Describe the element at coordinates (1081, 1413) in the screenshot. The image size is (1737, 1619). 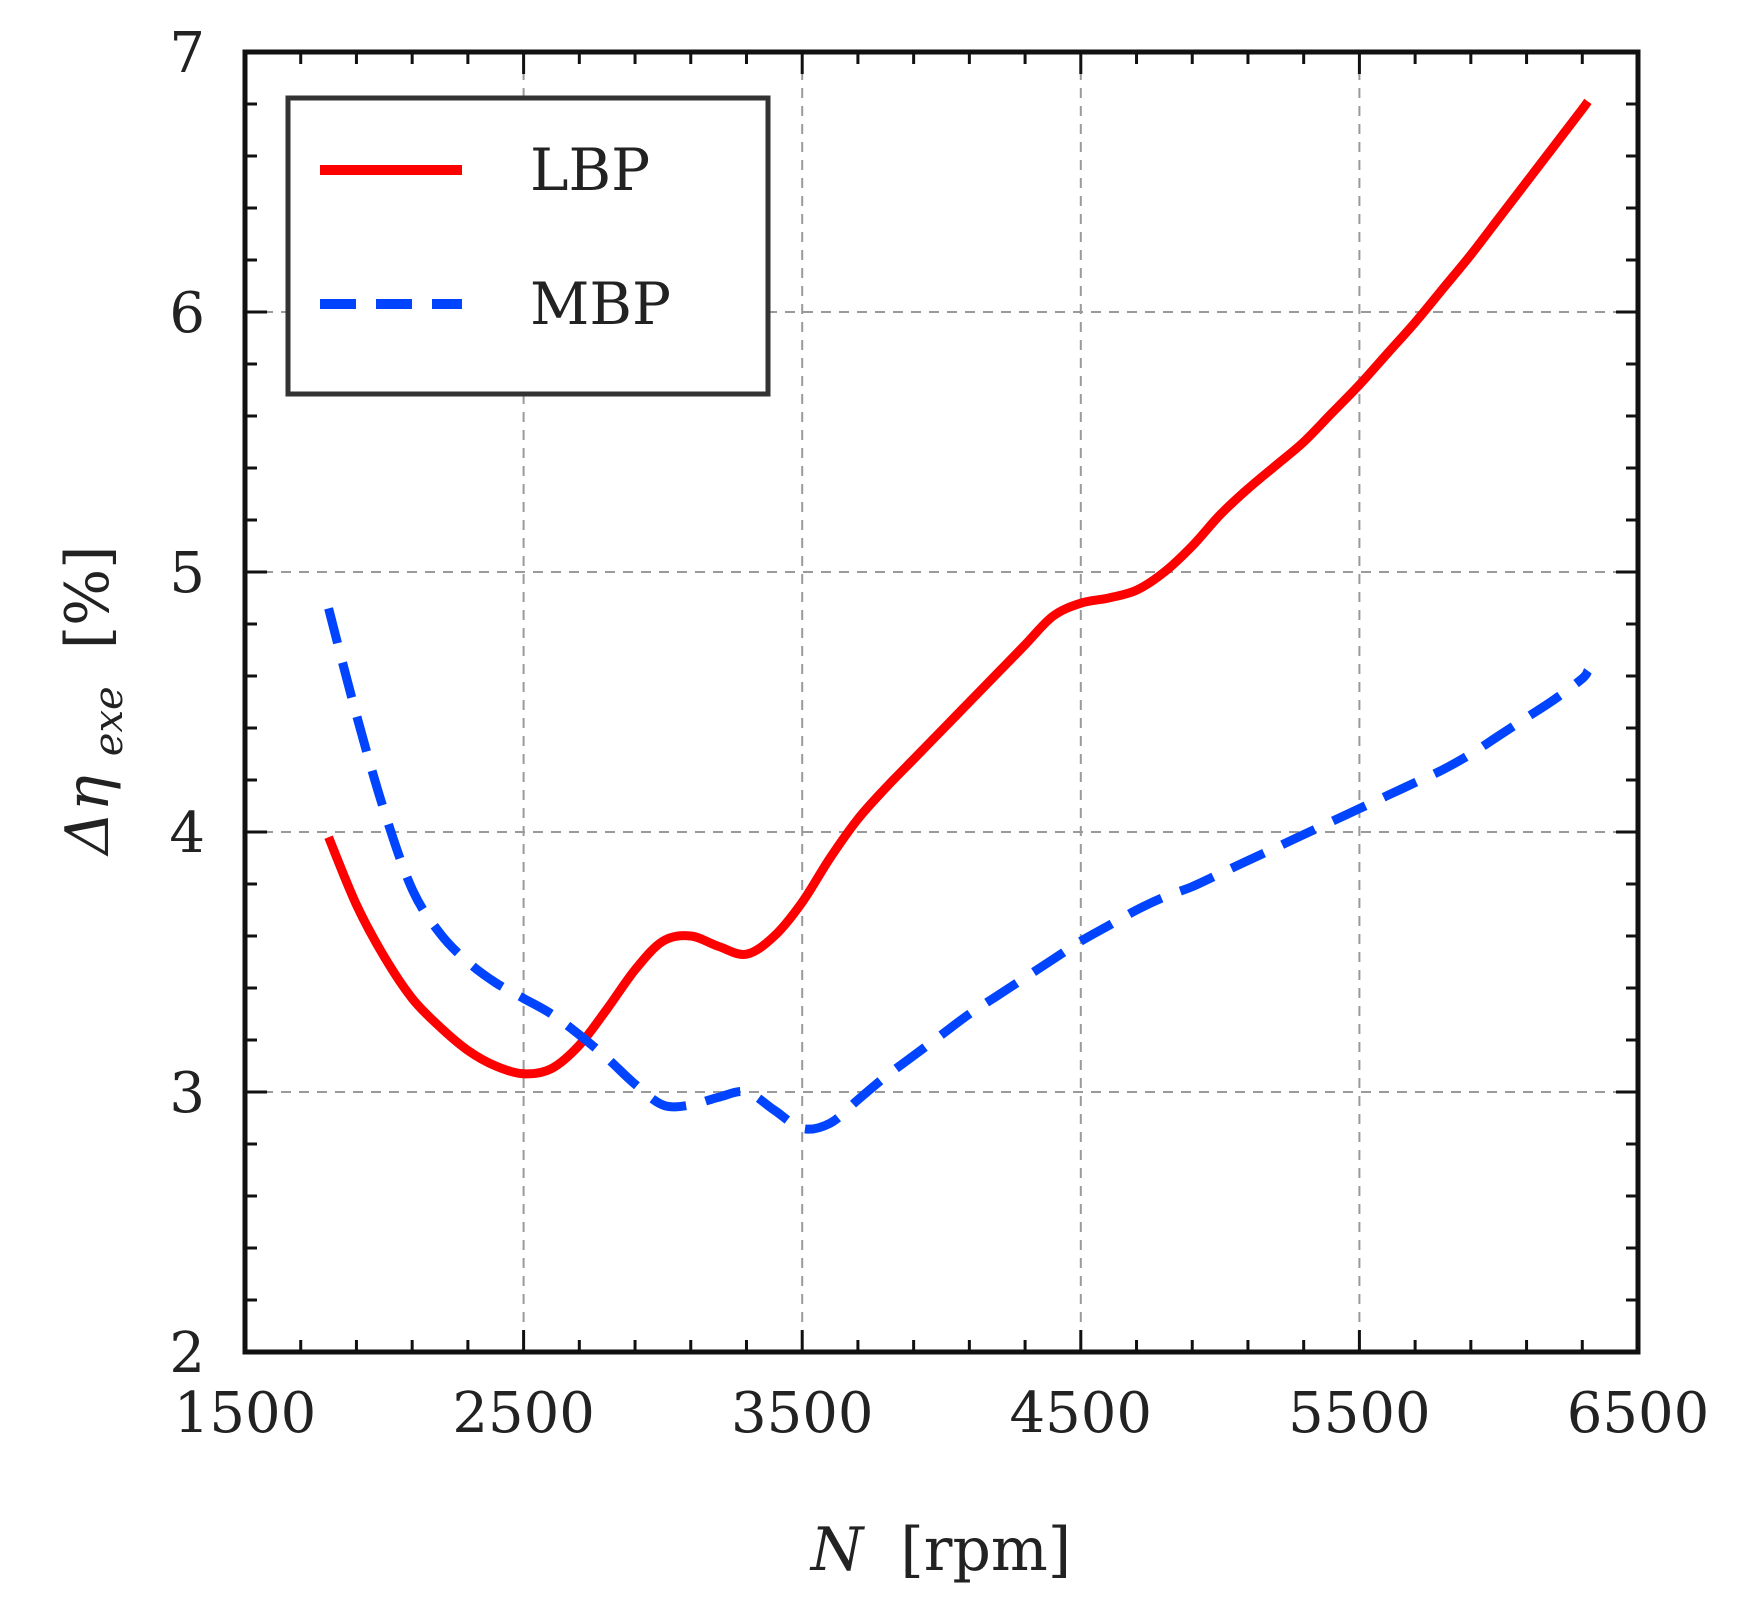
I see `x-tick-label-4500: 4500` at that location.